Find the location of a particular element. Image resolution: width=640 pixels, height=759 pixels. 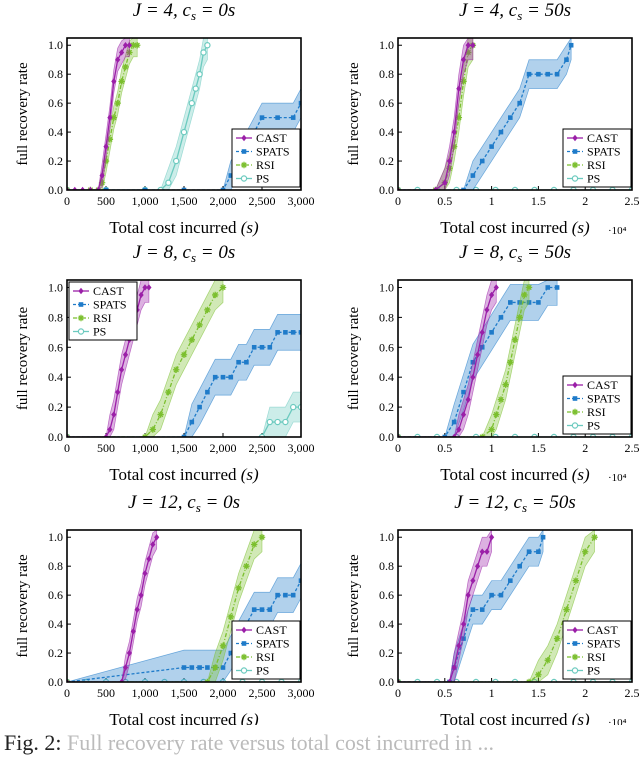

line-spats is located at coordinates (184, 631).